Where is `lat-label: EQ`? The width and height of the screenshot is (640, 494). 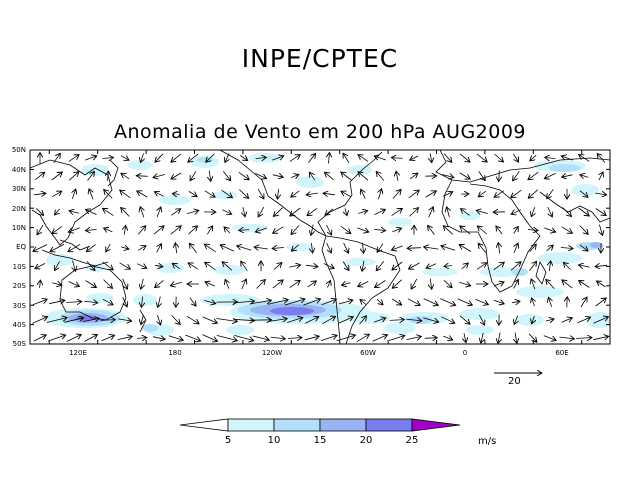
lat-label: EQ is located at coordinates (21, 247).